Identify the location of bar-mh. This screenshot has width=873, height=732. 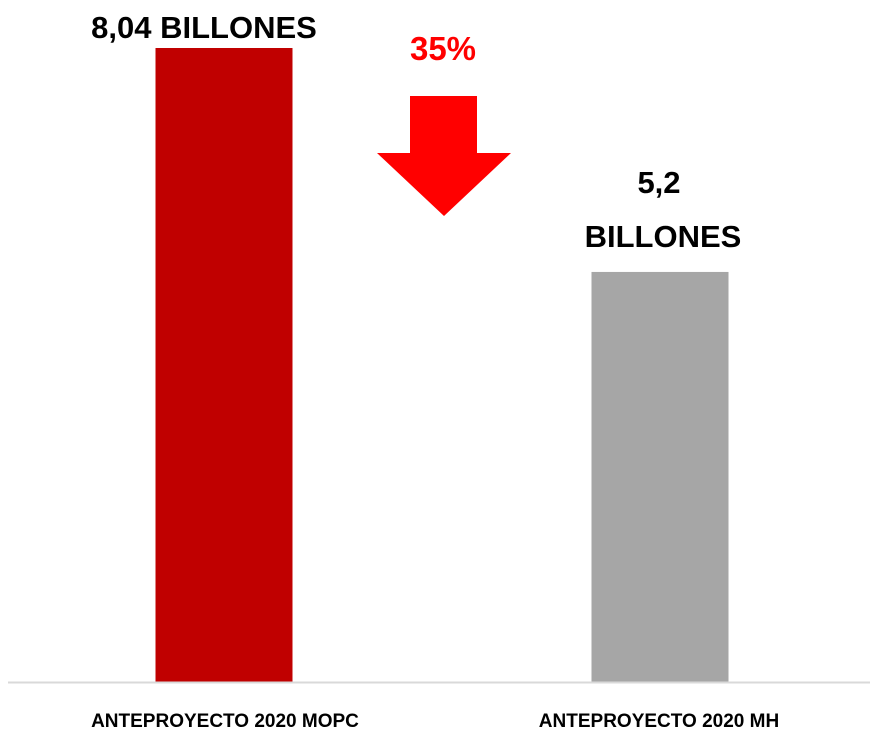
(660, 476).